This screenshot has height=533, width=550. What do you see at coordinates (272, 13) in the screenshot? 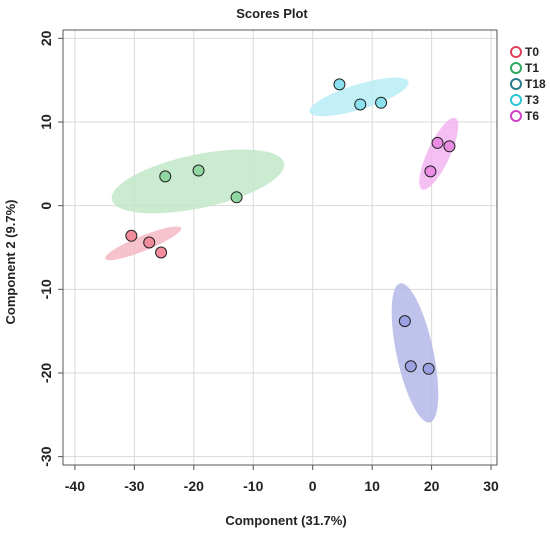
I see `chart-title: Scores Plot` at bounding box center [272, 13].